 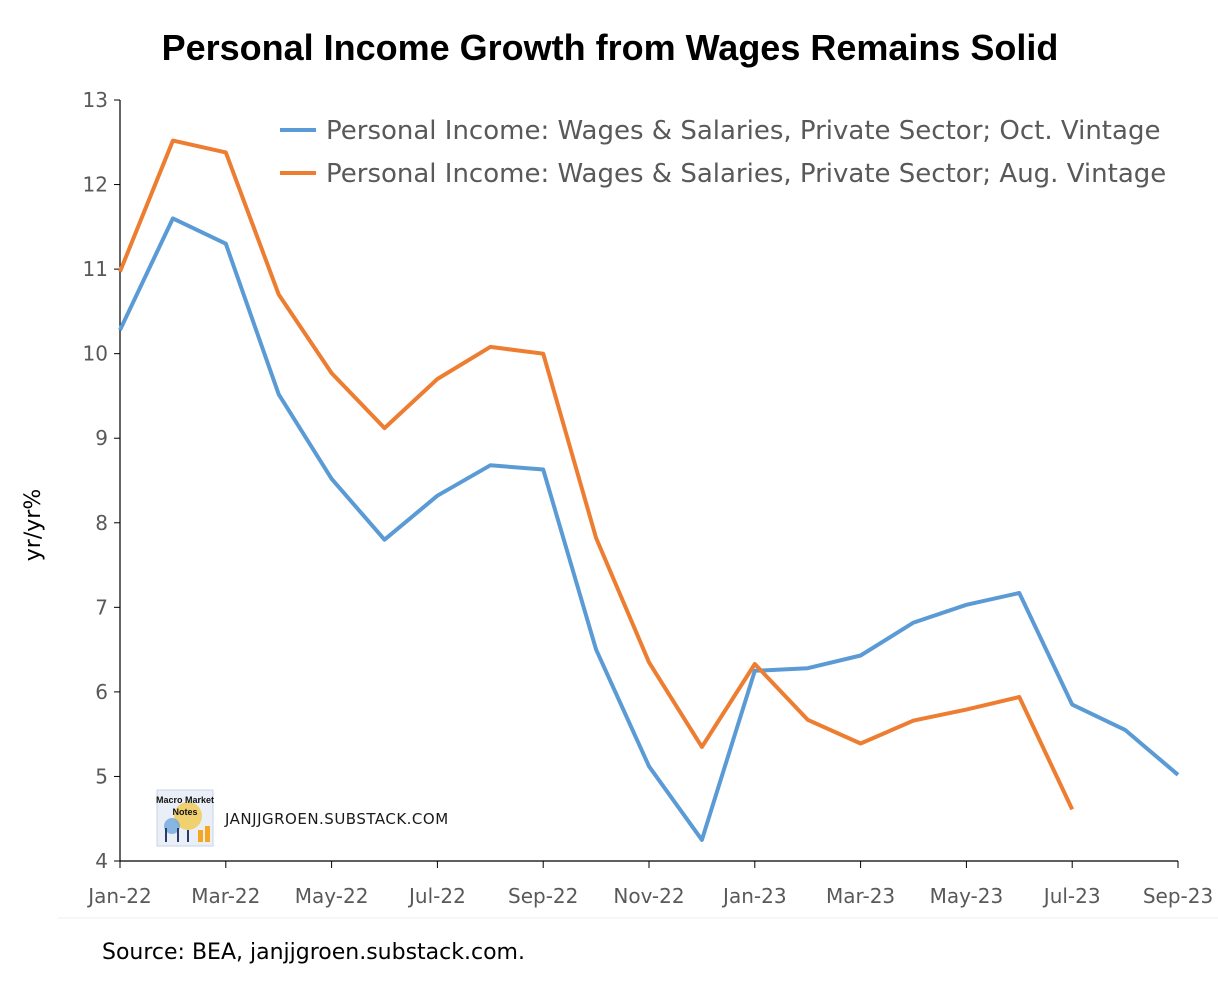 I want to click on x-tick-label: Jan-22, so click(x=119, y=896).